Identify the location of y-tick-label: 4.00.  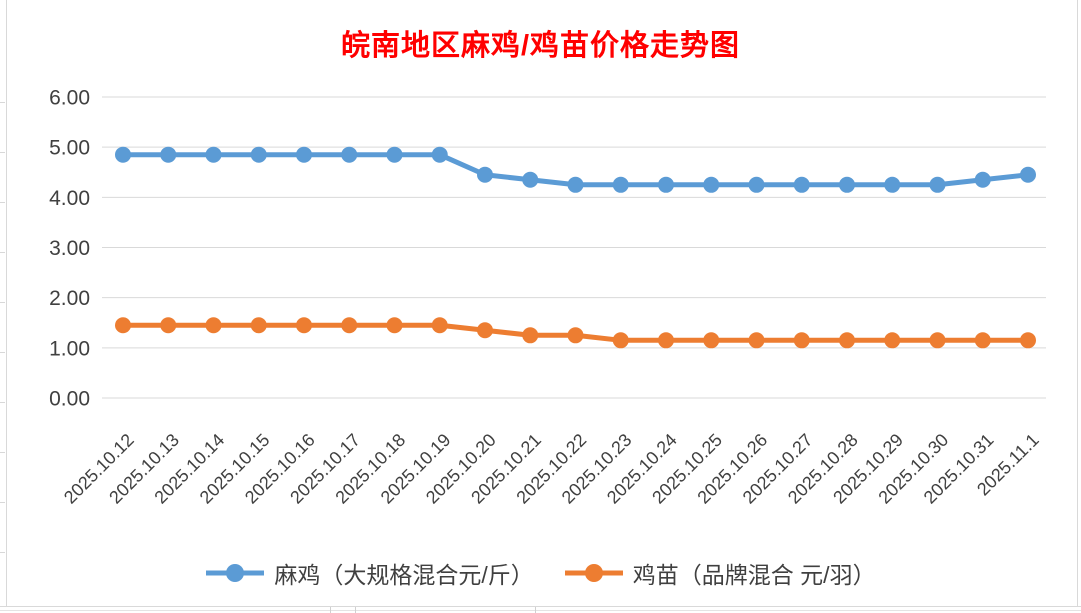
(69, 198).